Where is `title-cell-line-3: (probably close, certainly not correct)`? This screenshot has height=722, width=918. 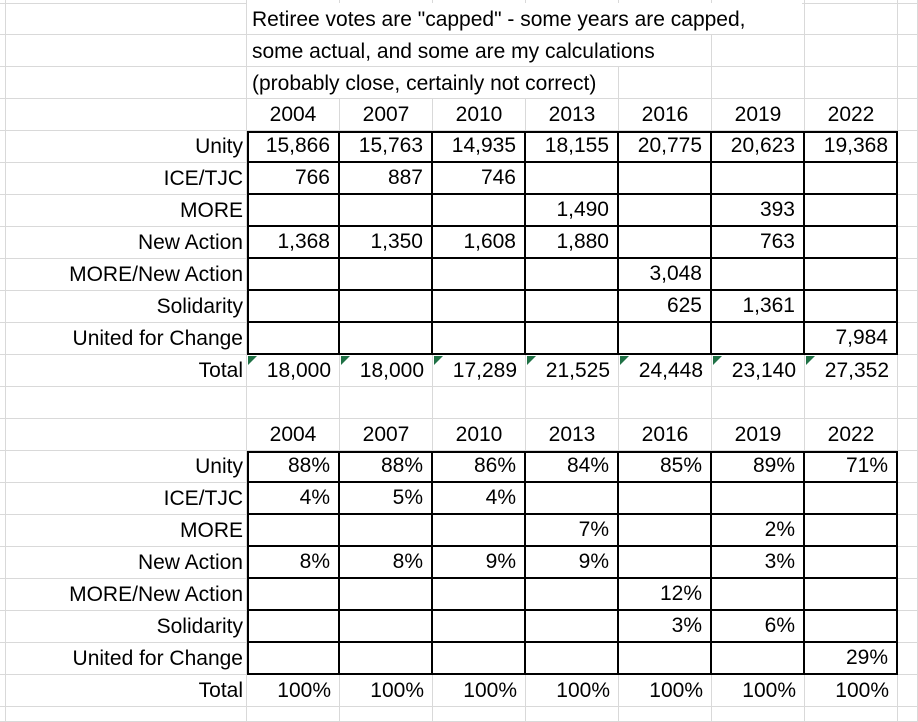
title-cell-line-3: (probably close, certainly not correct) is located at coordinates (432, 82).